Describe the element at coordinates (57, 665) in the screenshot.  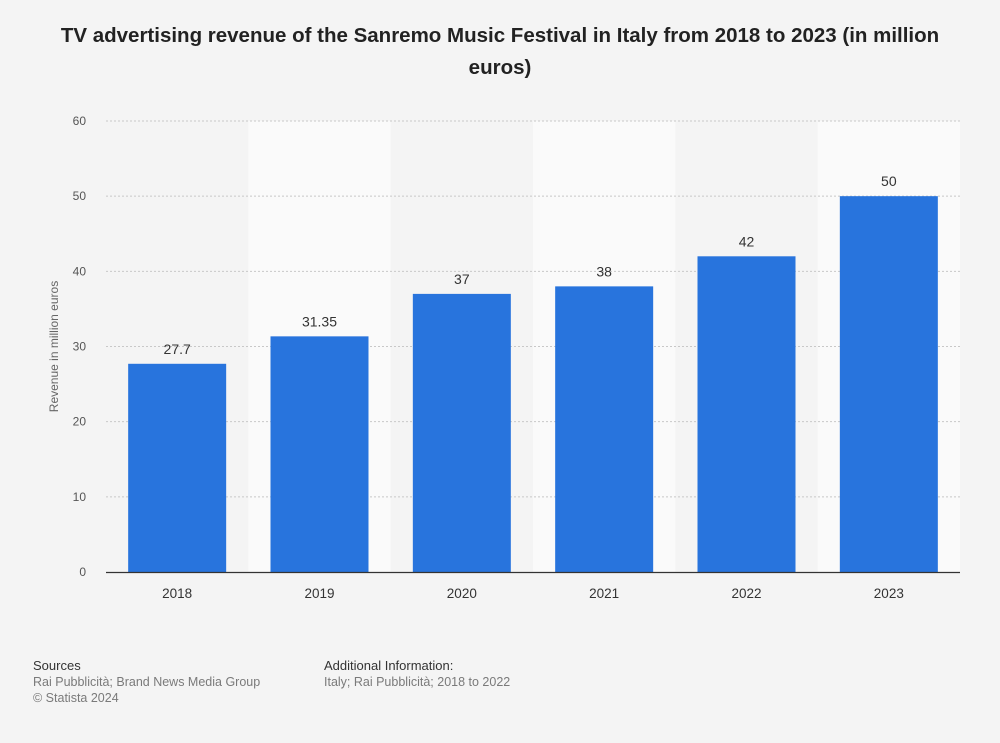
I see `sources-heading: Sources` at that location.